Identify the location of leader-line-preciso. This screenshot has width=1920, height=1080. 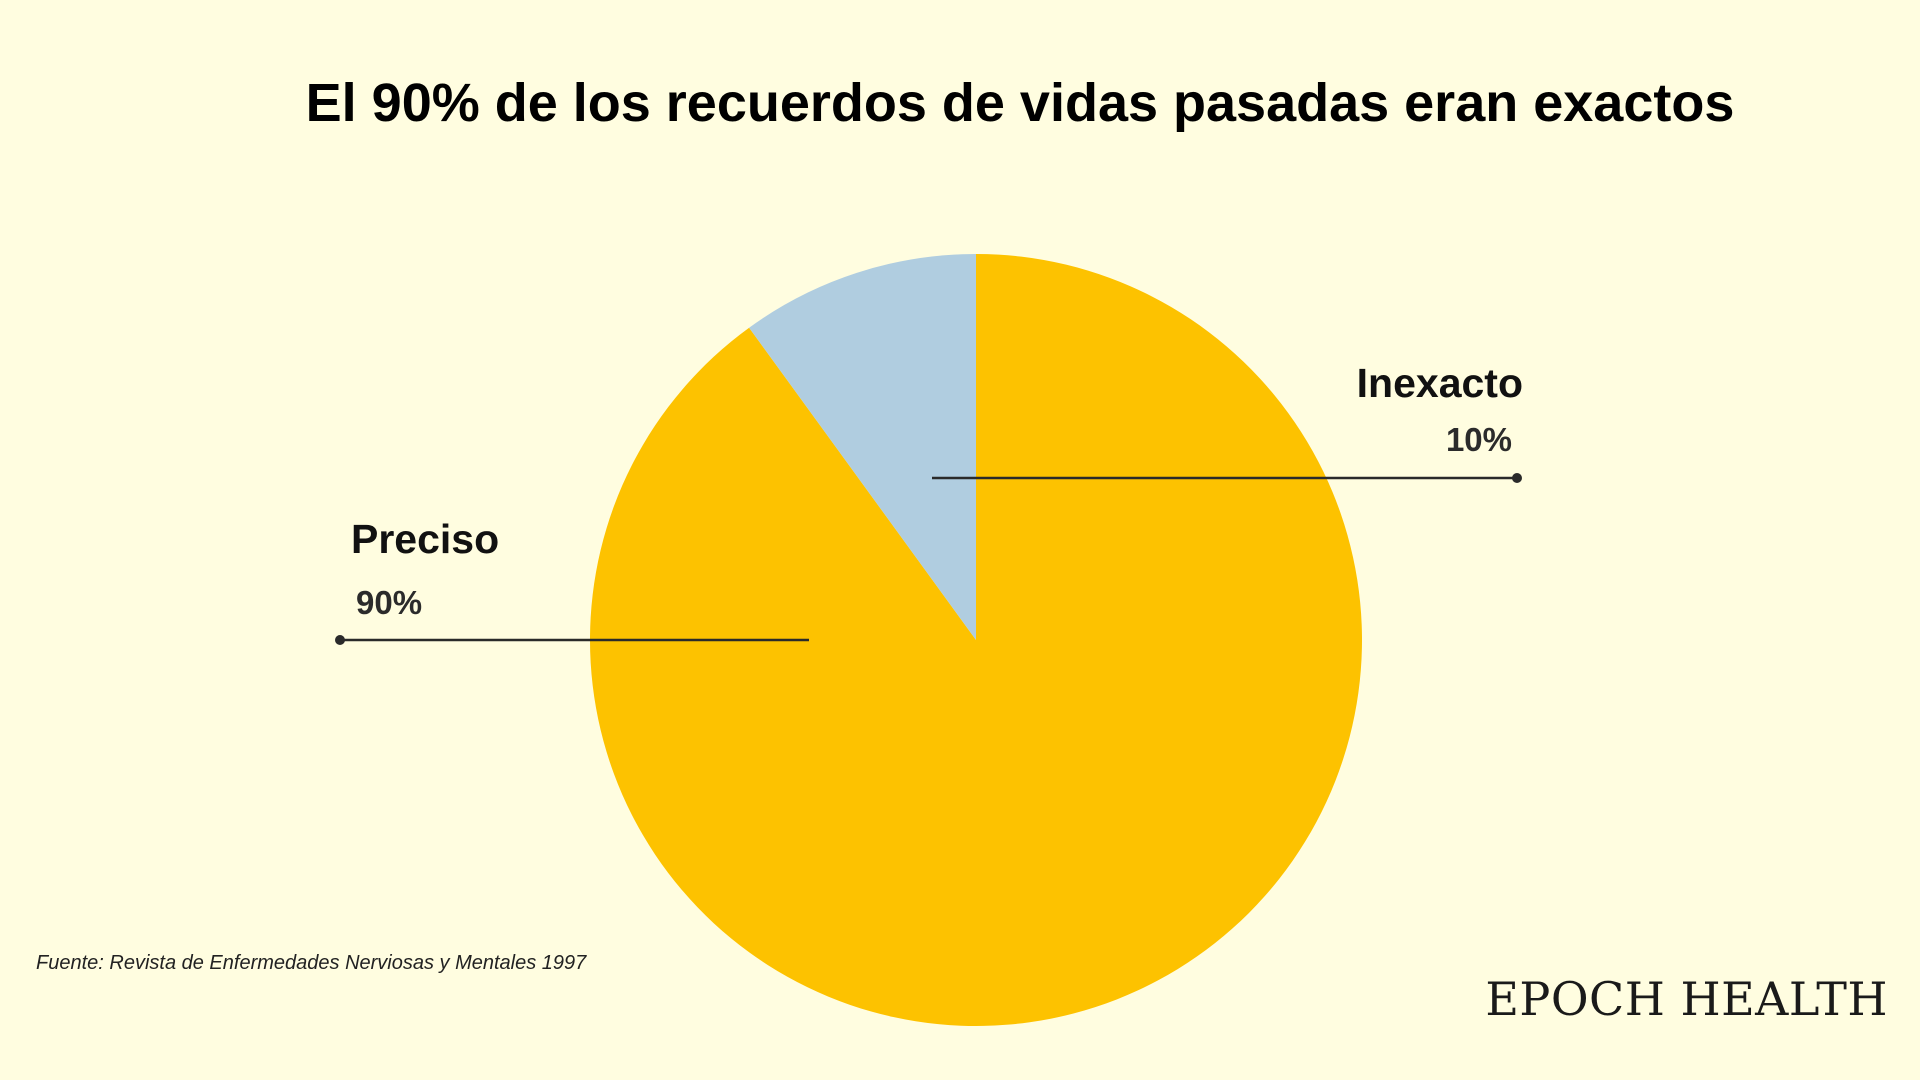
(572, 640).